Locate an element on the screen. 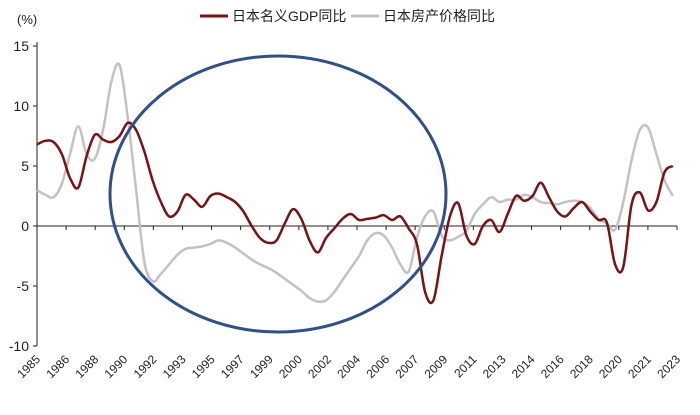  x-tick-label: 2002 is located at coordinates (319, 366).